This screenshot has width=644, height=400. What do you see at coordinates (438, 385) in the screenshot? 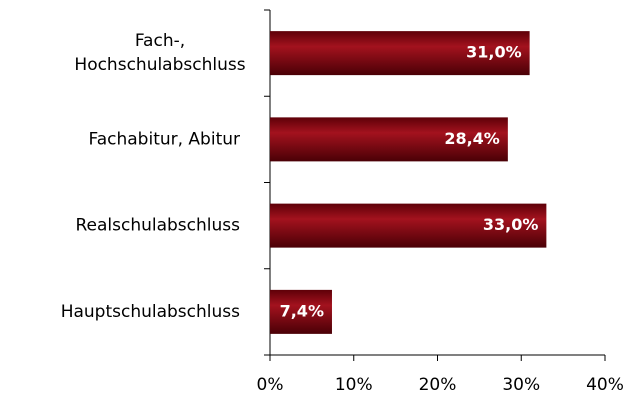
I see `x-tick-label: 20%` at bounding box center [438, 385].